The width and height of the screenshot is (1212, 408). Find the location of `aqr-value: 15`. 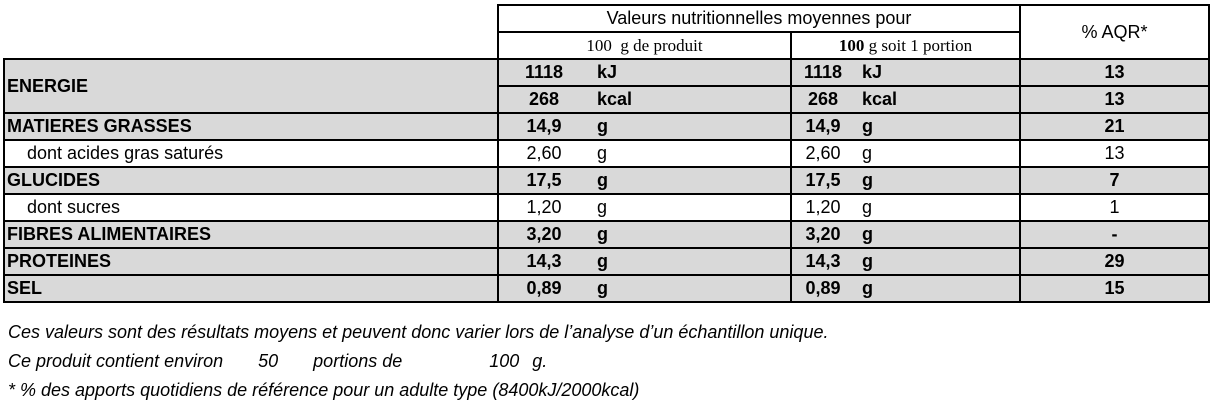

aqr-value: 15 is located at coordinates (1114, 288).